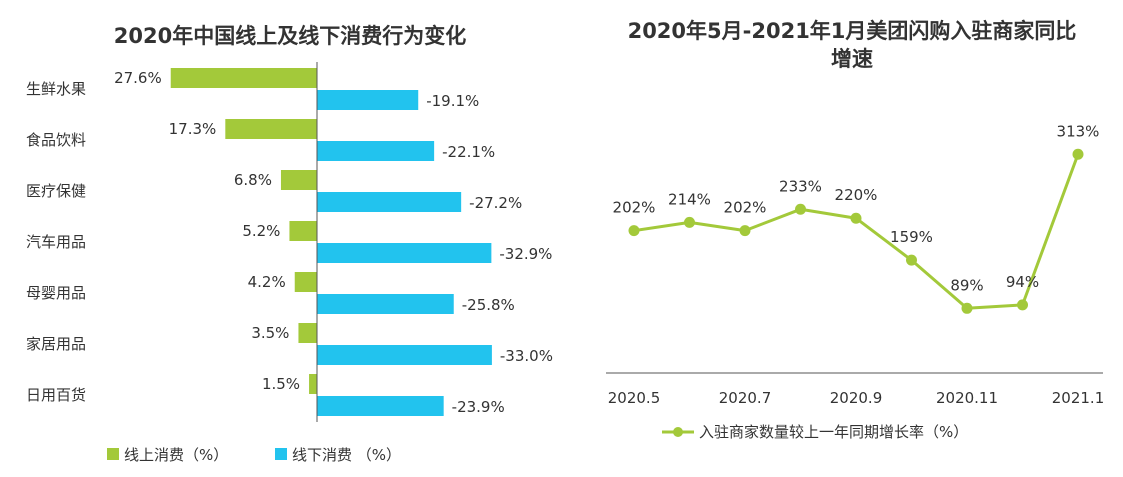 This screenshot has width=1123, height=477. Describe the element at coordinates (261, 231) in the screenshot. I see `data-label-online: 5.2%` at that location.